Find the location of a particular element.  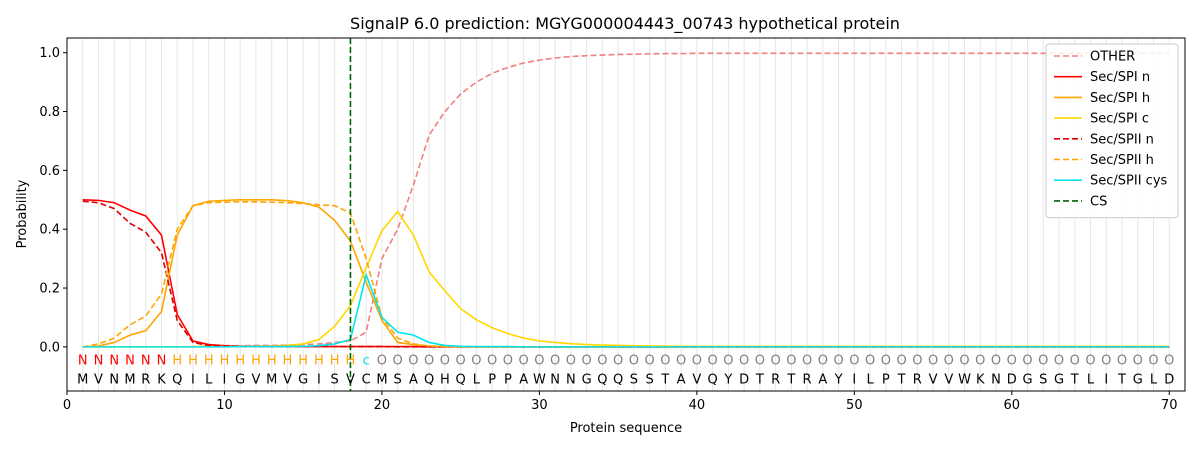

legend-label: Sec/SPII cys is located at coordinates (1129, 181).